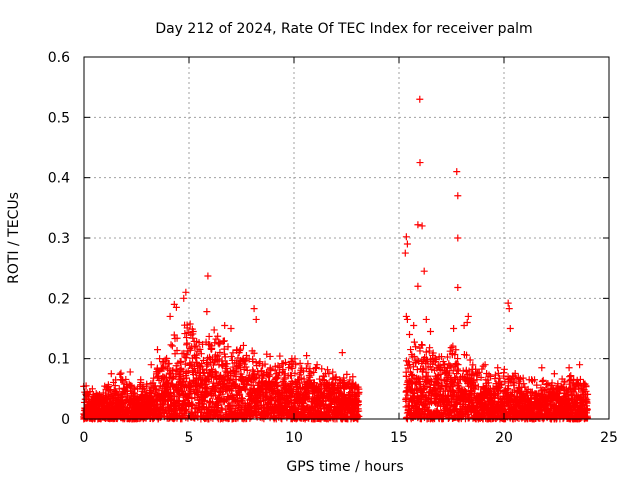 The width and height of the screenshot is (640, 480). Describe the element at coordinates (59, 118) in the screenshot. I see `y-tick-label: 0.5` at that location.